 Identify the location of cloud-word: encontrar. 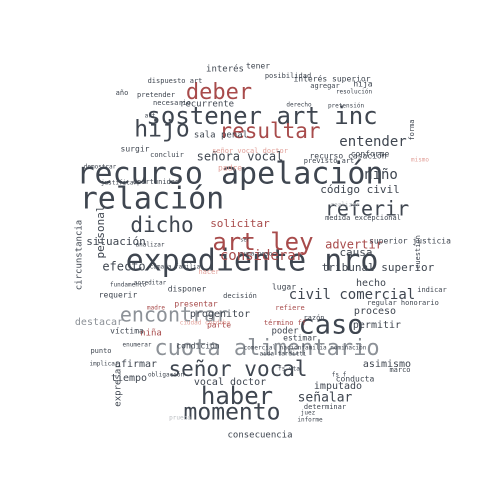
(174, 315).